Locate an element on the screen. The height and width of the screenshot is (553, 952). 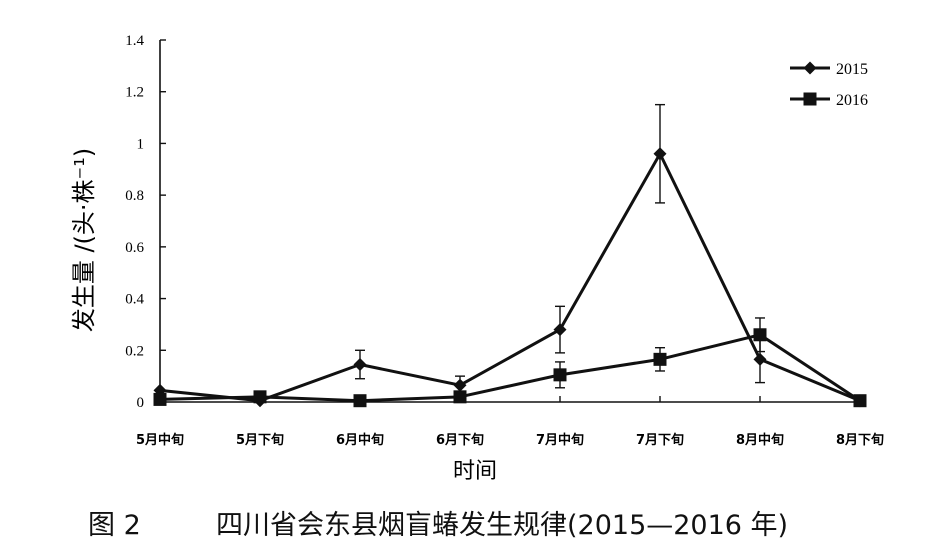
x-axis-label: 时间 is located at coordinates (475, 471).